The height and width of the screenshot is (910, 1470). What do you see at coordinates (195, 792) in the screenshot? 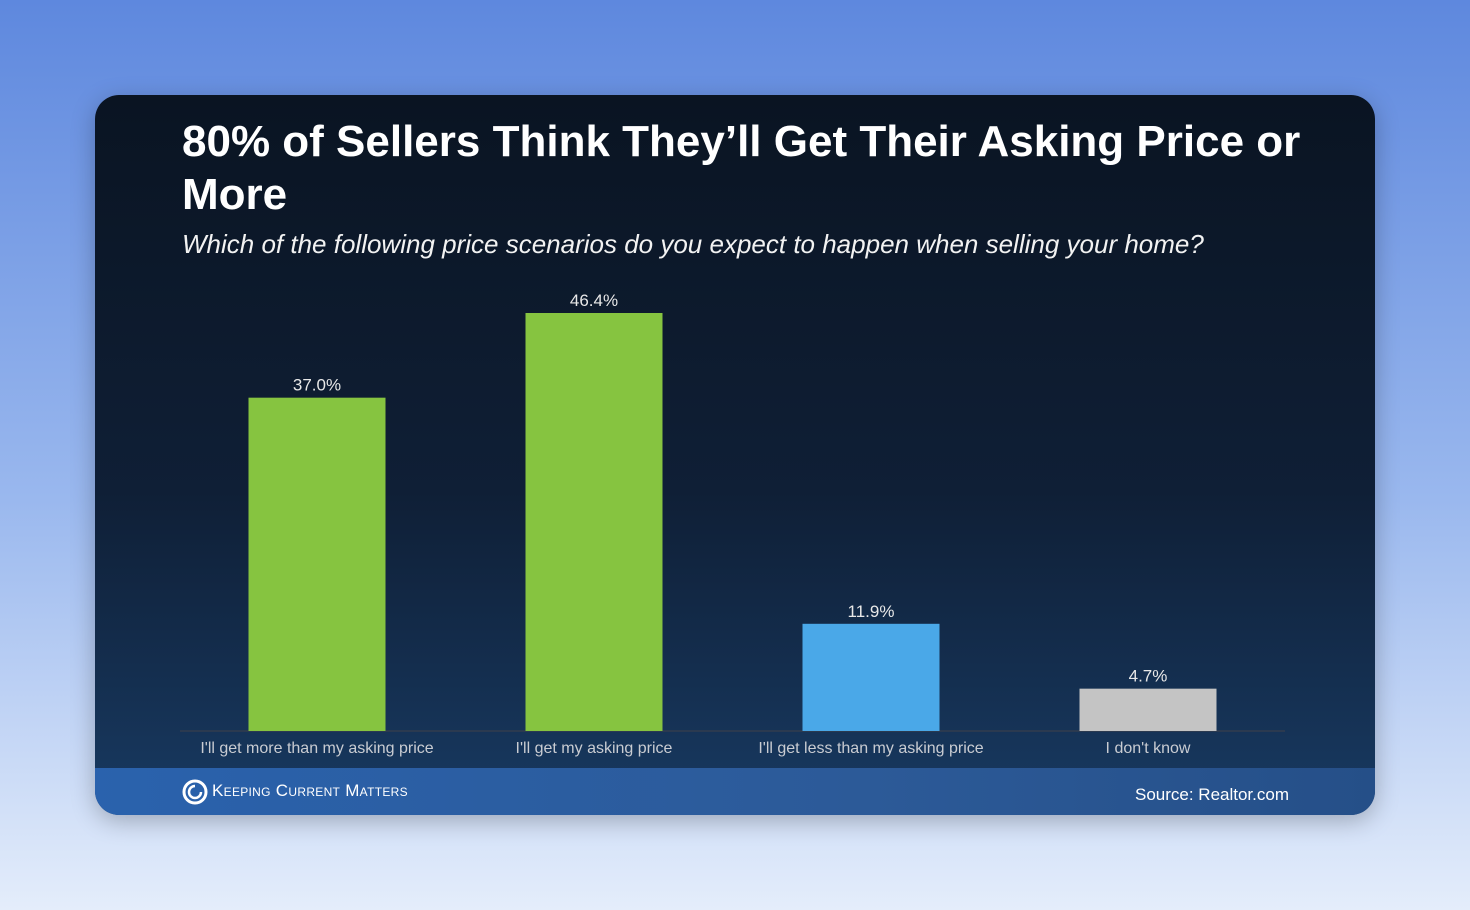
I see `logo-icon` at bounding box center [195, 792].